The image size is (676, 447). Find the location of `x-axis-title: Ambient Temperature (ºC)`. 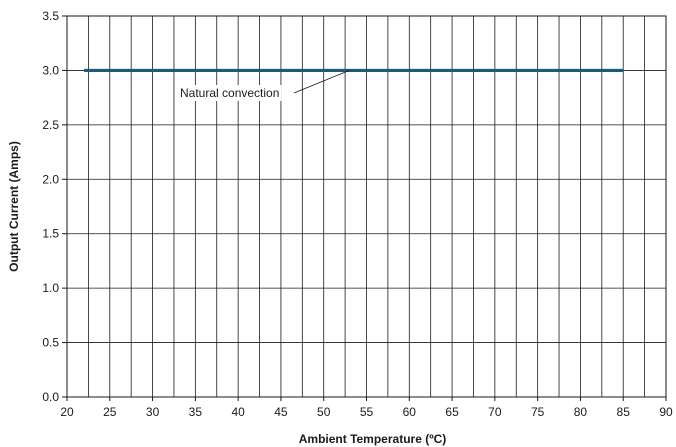

x-axis-title: Ambient Temperature (ºC) is located at coordinates (373, 439).